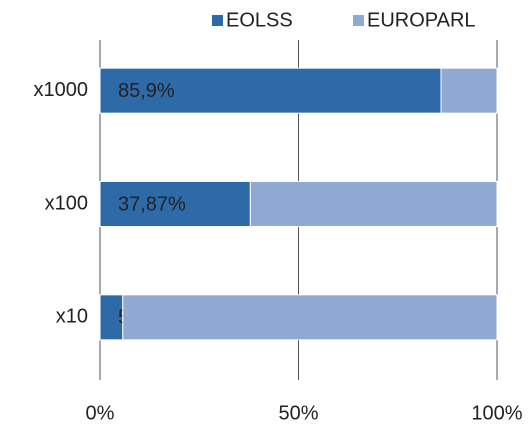  I want to click on x-tick-label: 0%, so click(100, 413).